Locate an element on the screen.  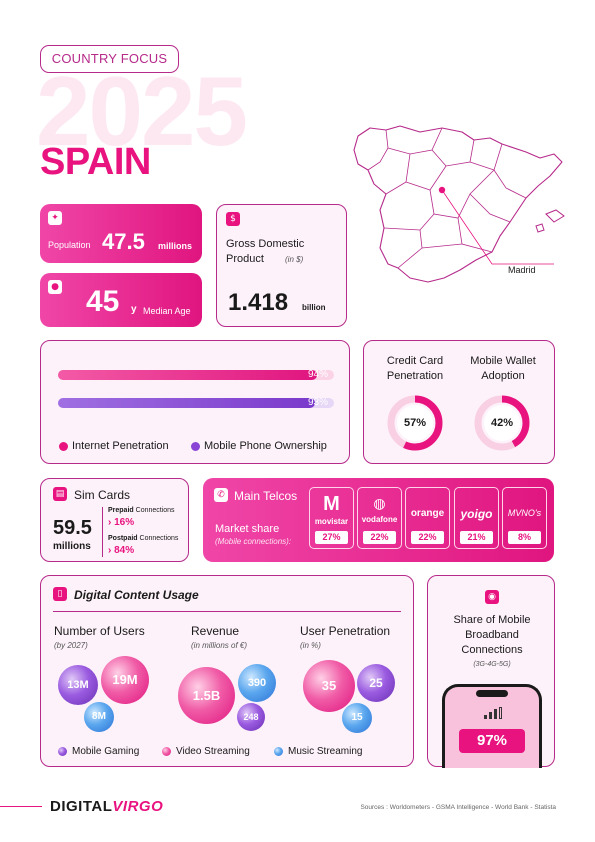
money-icon: $ is located at coordinates (233, 219).